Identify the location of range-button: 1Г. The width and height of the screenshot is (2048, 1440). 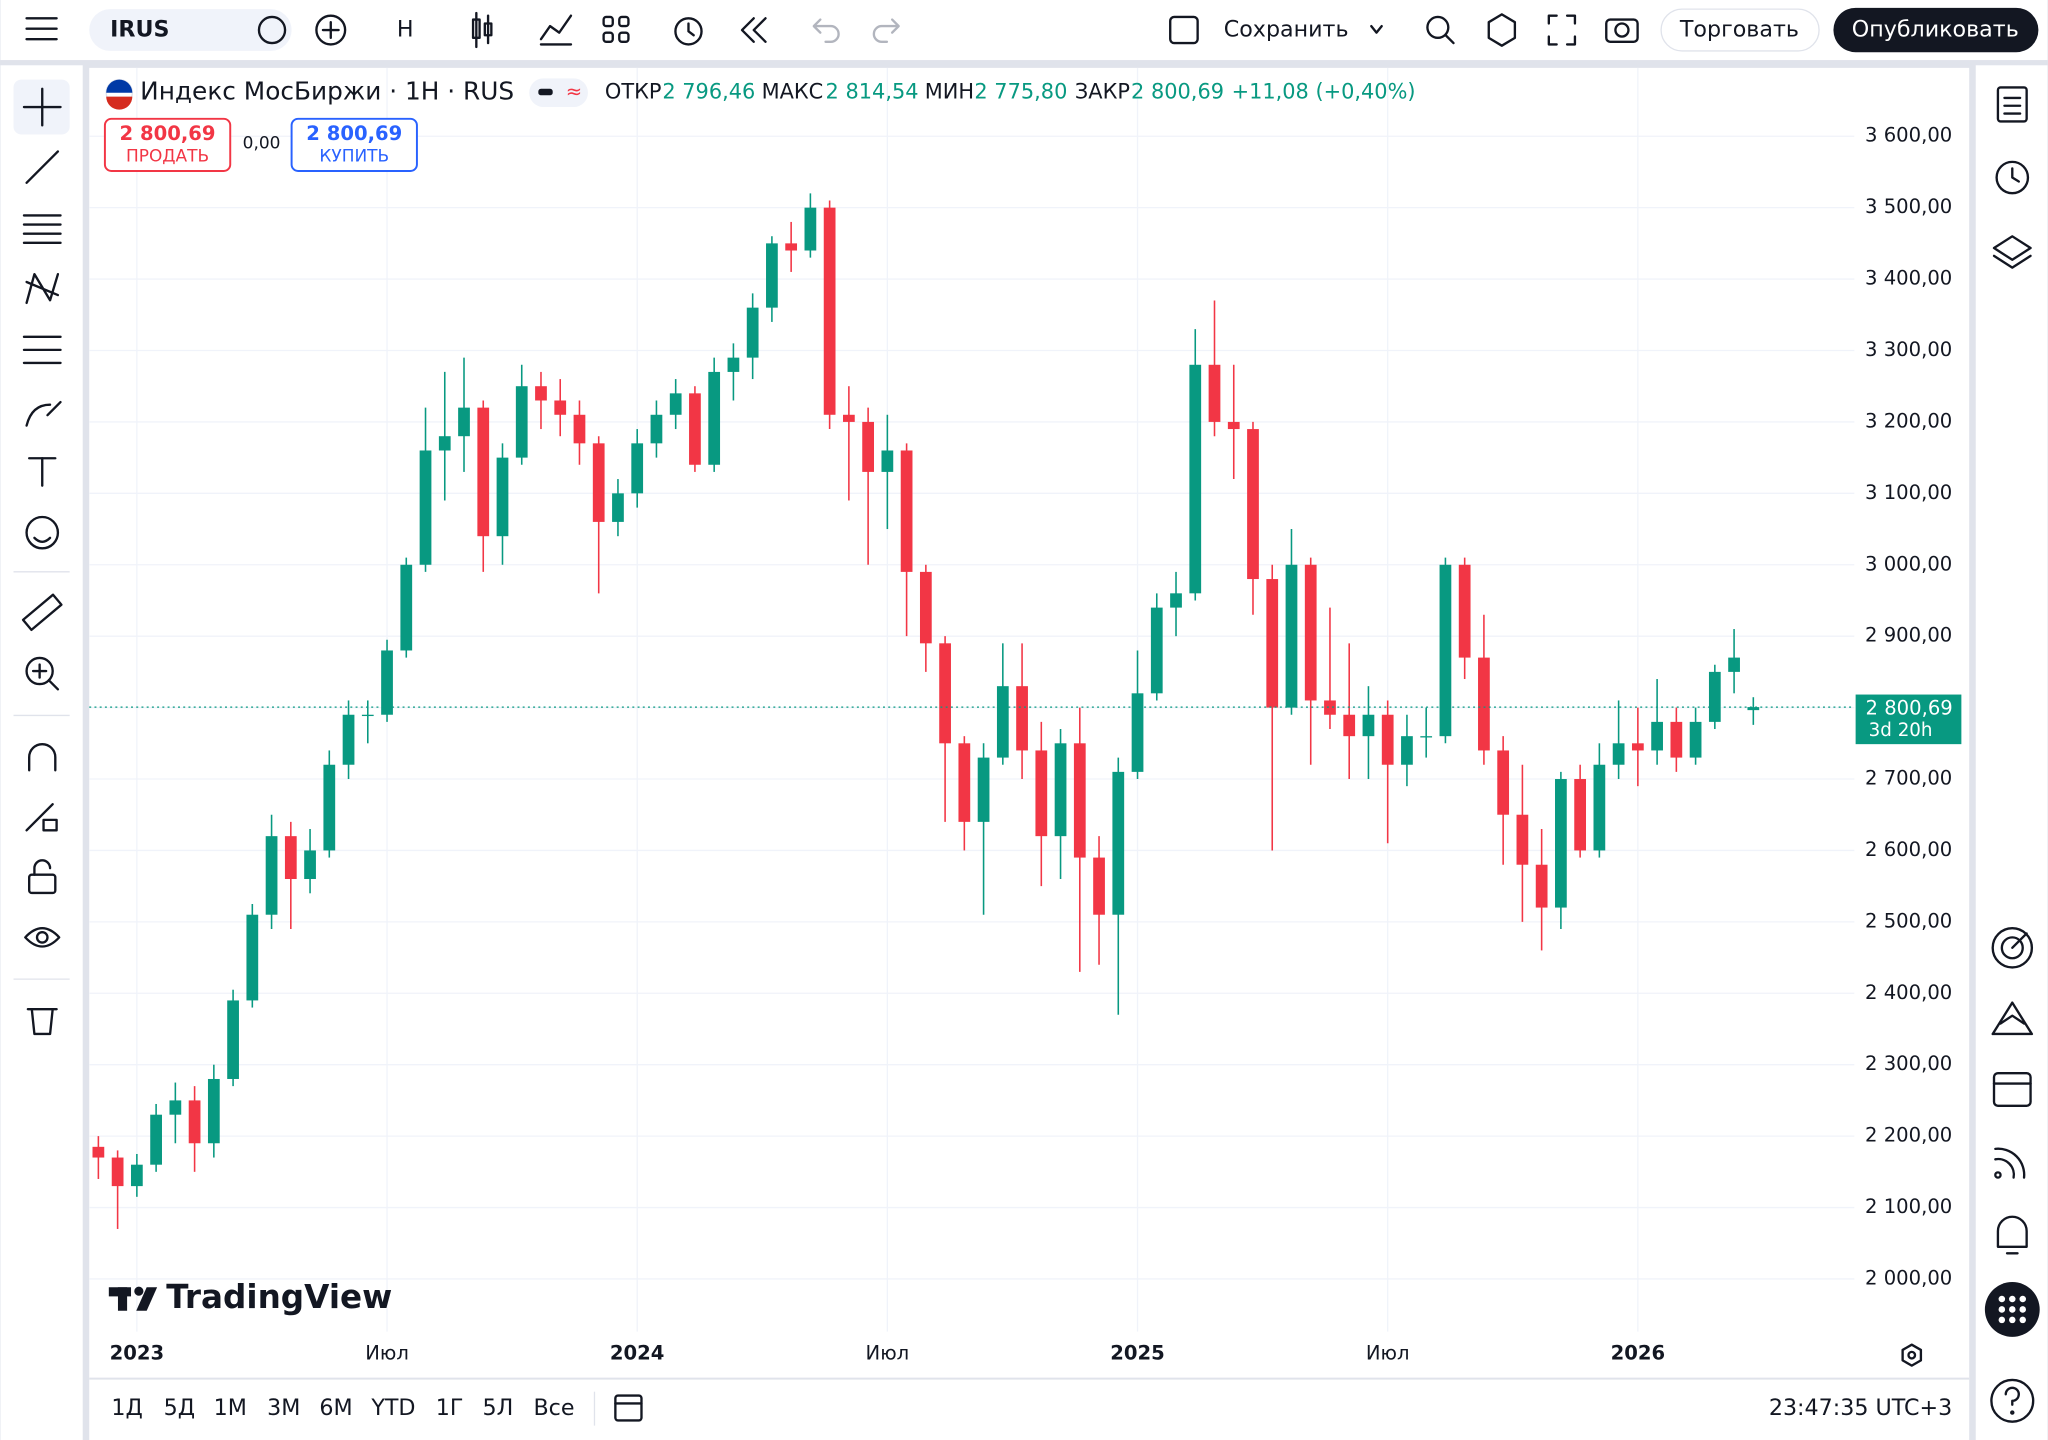
(450, 1408).